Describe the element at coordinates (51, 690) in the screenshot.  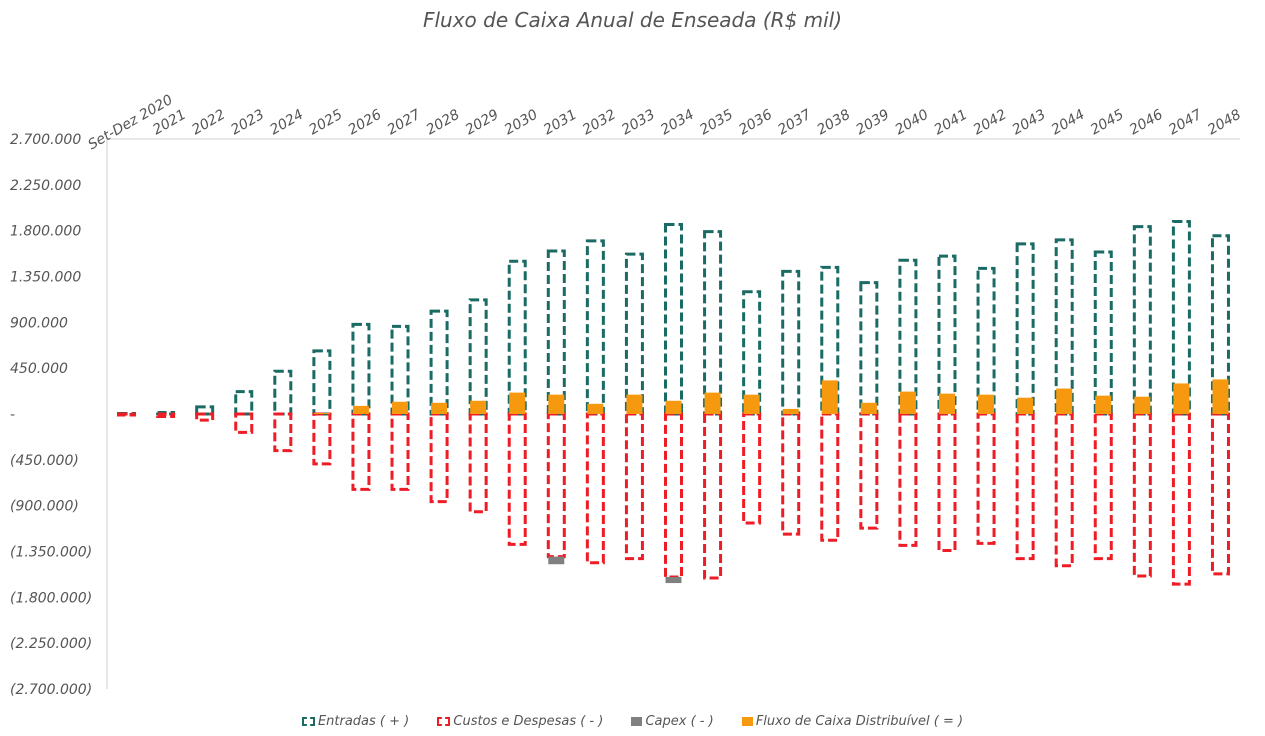
I see `y-tick-label: (2.700.000)` at that location.